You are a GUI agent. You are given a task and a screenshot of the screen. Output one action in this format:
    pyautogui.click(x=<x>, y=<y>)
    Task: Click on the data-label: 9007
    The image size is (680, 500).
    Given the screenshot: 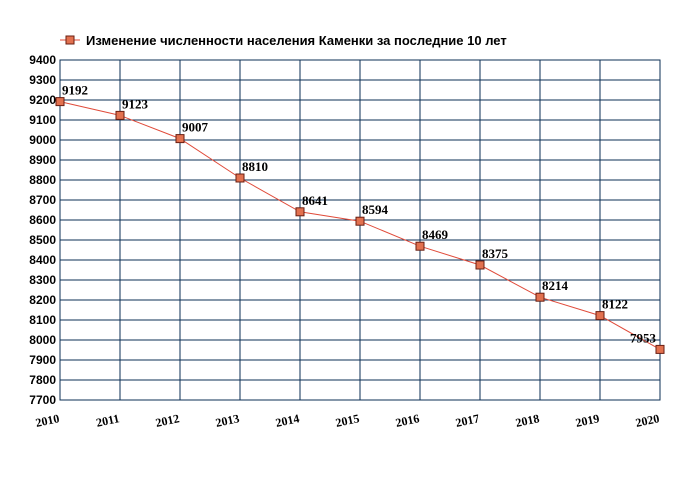 What is the action you would take?
    pyautogui.click(x=195, y=127)
    